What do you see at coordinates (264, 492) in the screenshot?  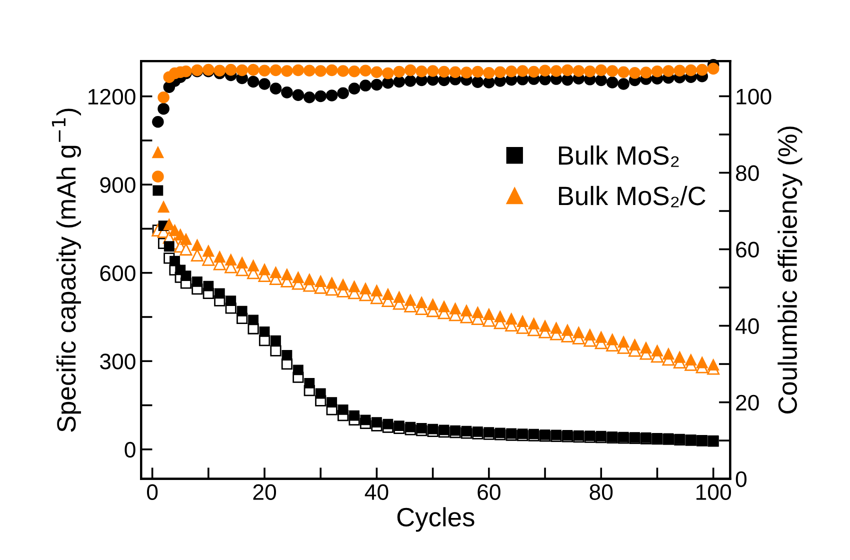 I see `x-tick-label: 20` at bounding box center [264, 492].